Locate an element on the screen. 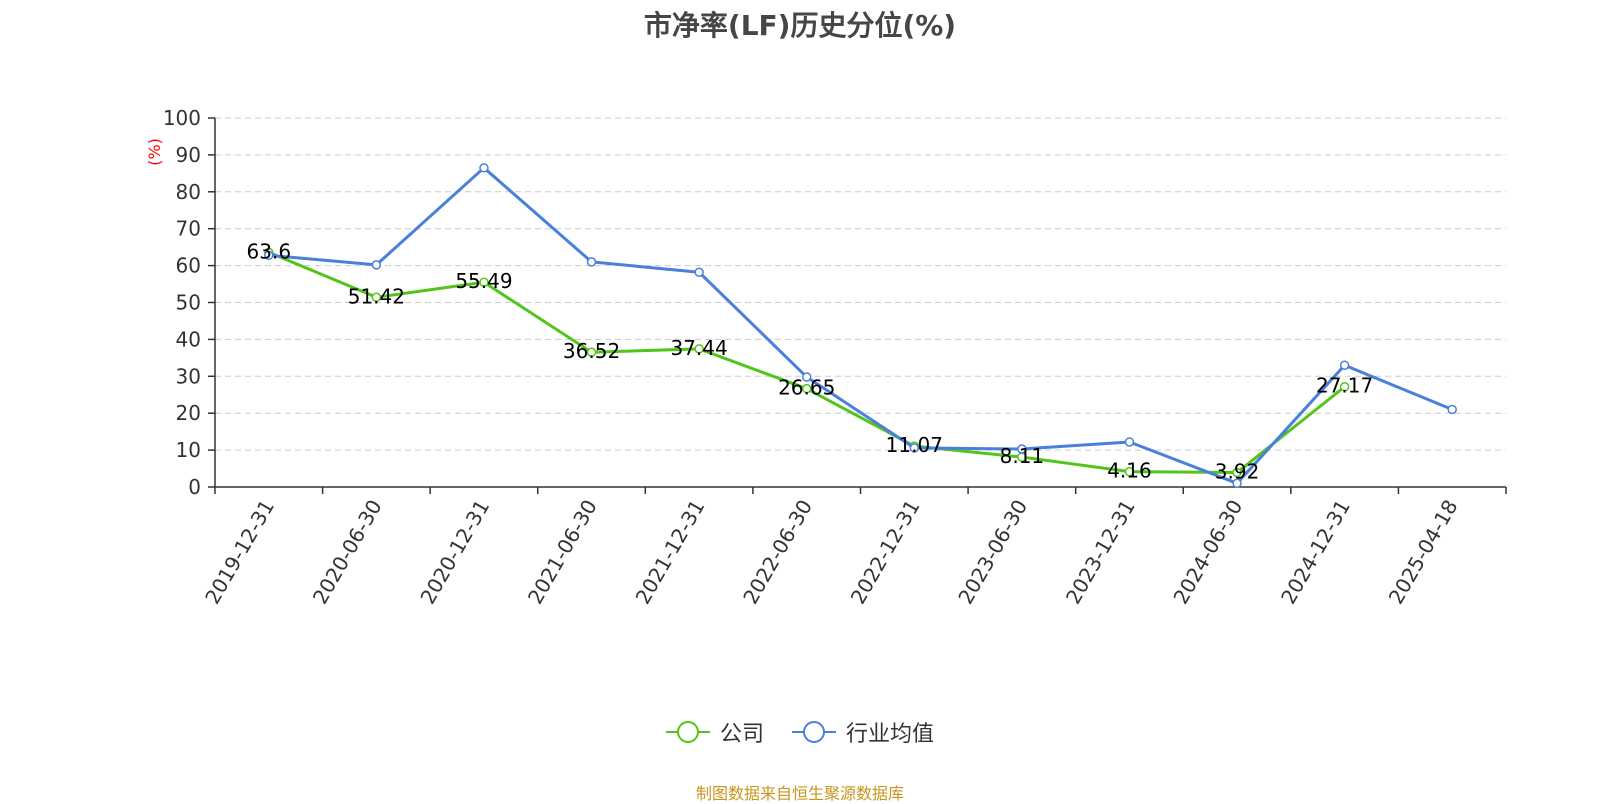 The height and width of the screenshot is (804, 1600). x-tick-label: 2021-12-31 is located at coordinates (670, 552).